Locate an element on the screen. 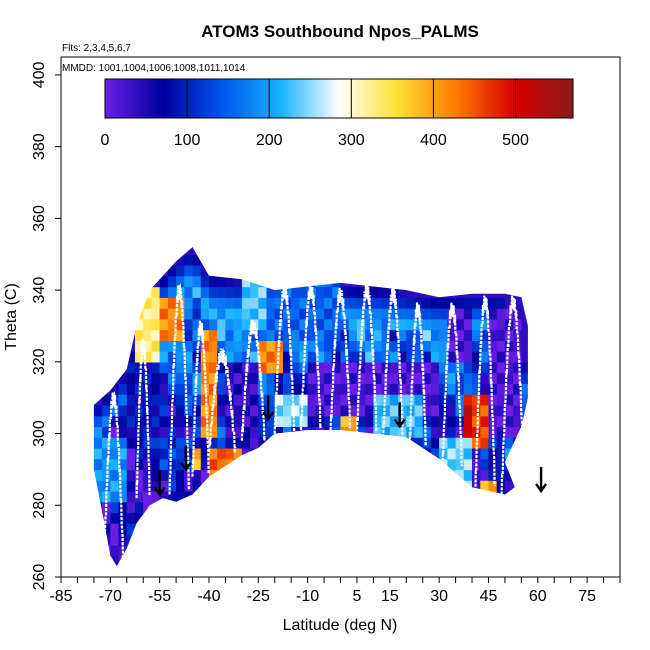  x-tick-label: -70 is located at coordinates (110, 596).